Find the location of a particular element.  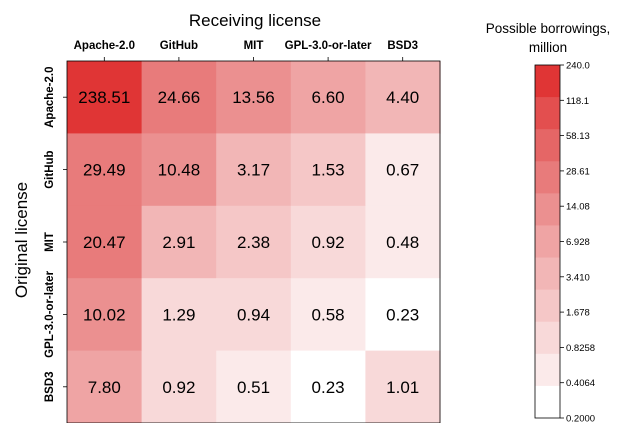

x-tick-label: Apache-2.0 is located at coordinates (104, 46).